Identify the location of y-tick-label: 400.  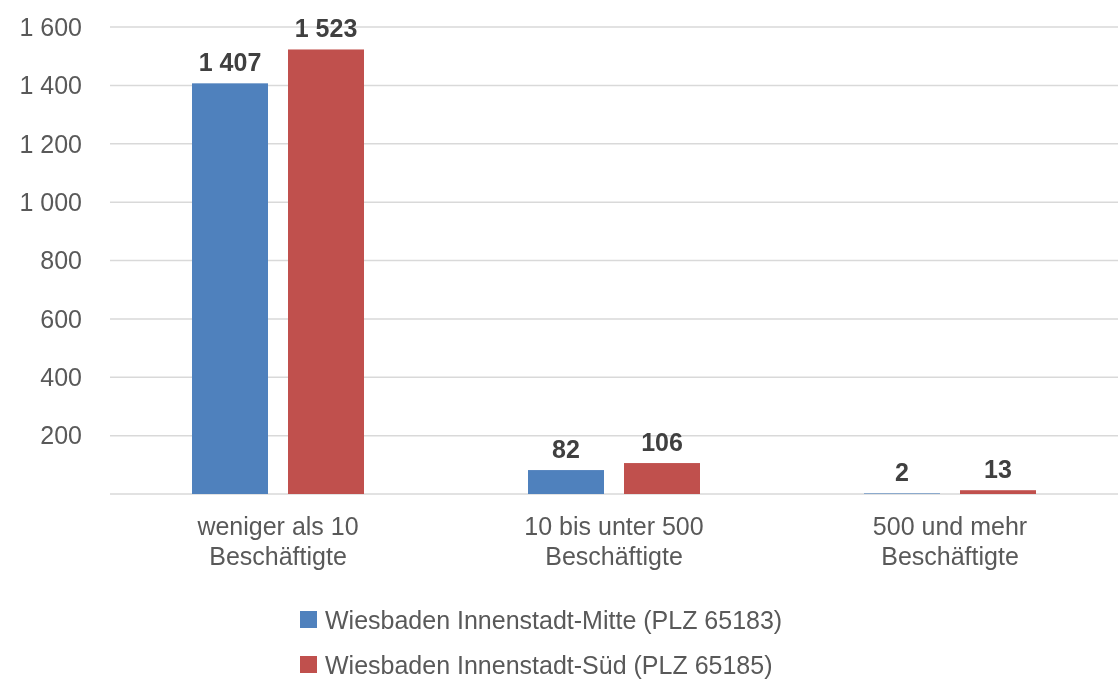
(61, 377).